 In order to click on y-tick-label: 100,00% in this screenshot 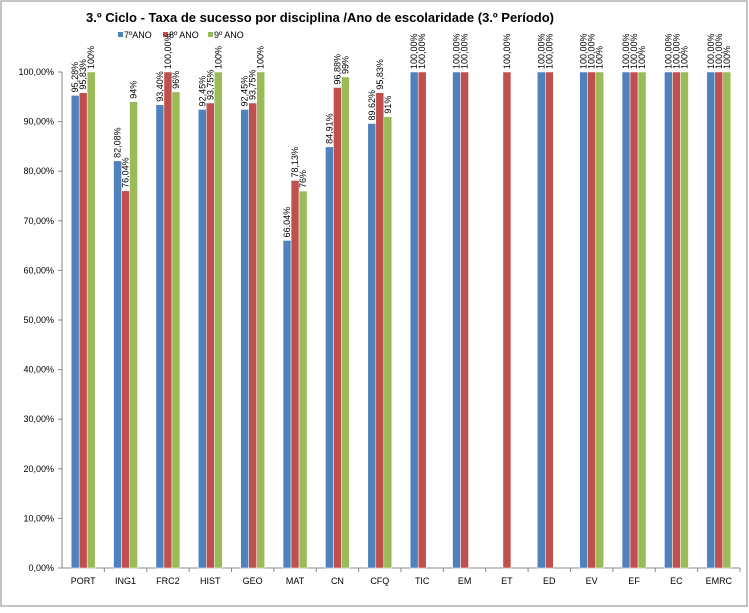, I will do `click(36, 72)`.